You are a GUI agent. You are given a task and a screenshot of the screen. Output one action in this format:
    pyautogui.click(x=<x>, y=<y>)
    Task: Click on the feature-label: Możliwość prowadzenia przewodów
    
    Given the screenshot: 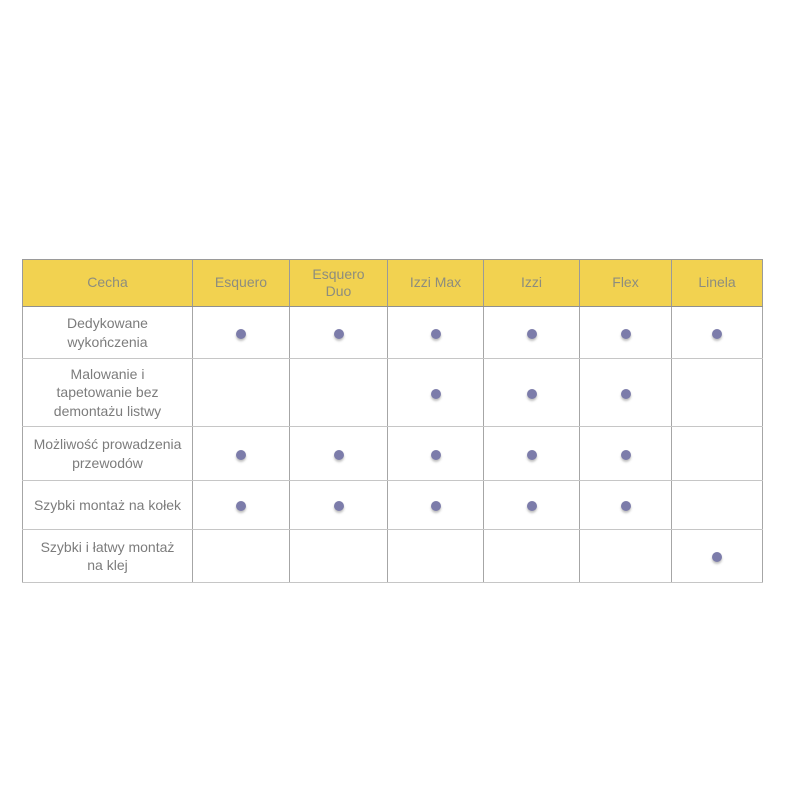 What is the action you would take?
    pyautogui.click(x=107, y=453)
    